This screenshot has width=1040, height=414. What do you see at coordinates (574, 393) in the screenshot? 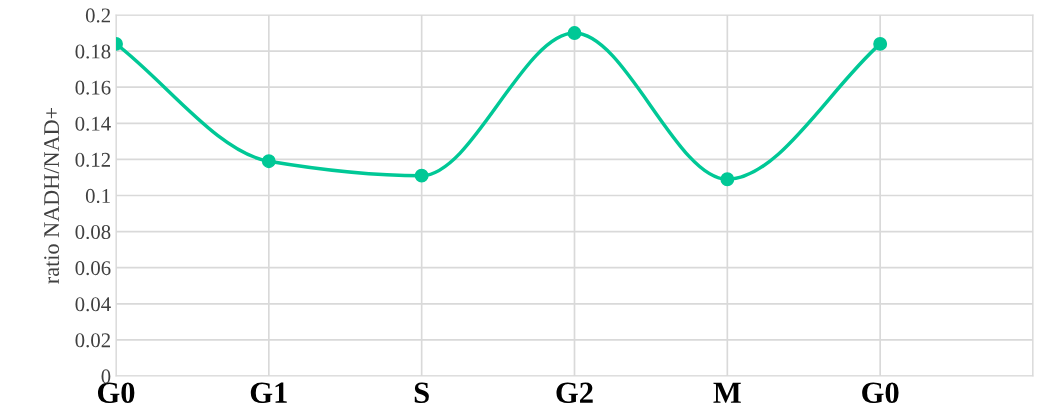
I see `x-tick-label: G2` at bounding box center [574, 393].